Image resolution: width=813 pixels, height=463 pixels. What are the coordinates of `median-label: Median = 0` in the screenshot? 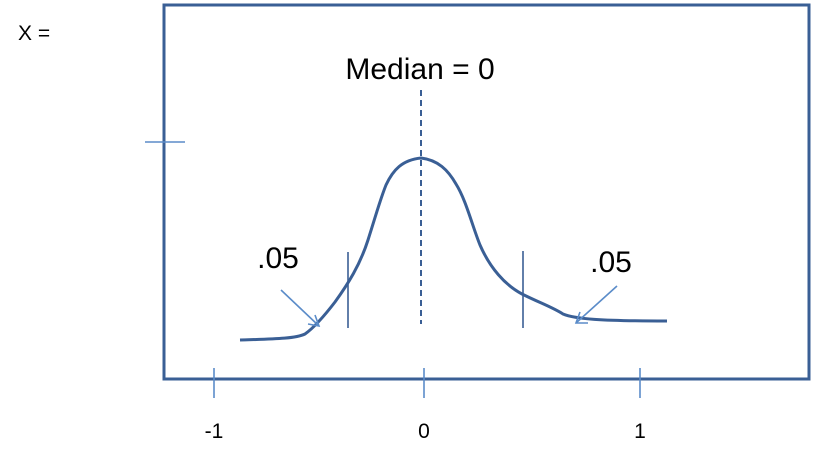 It's located at (419, 69).